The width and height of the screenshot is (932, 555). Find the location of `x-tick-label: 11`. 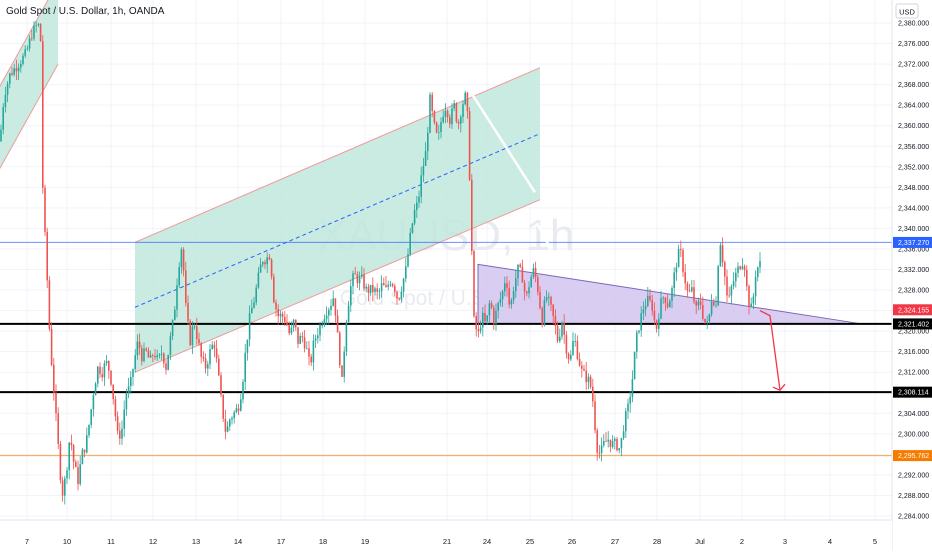

x-tick-label: 11 is located at coordinates (111, 541).